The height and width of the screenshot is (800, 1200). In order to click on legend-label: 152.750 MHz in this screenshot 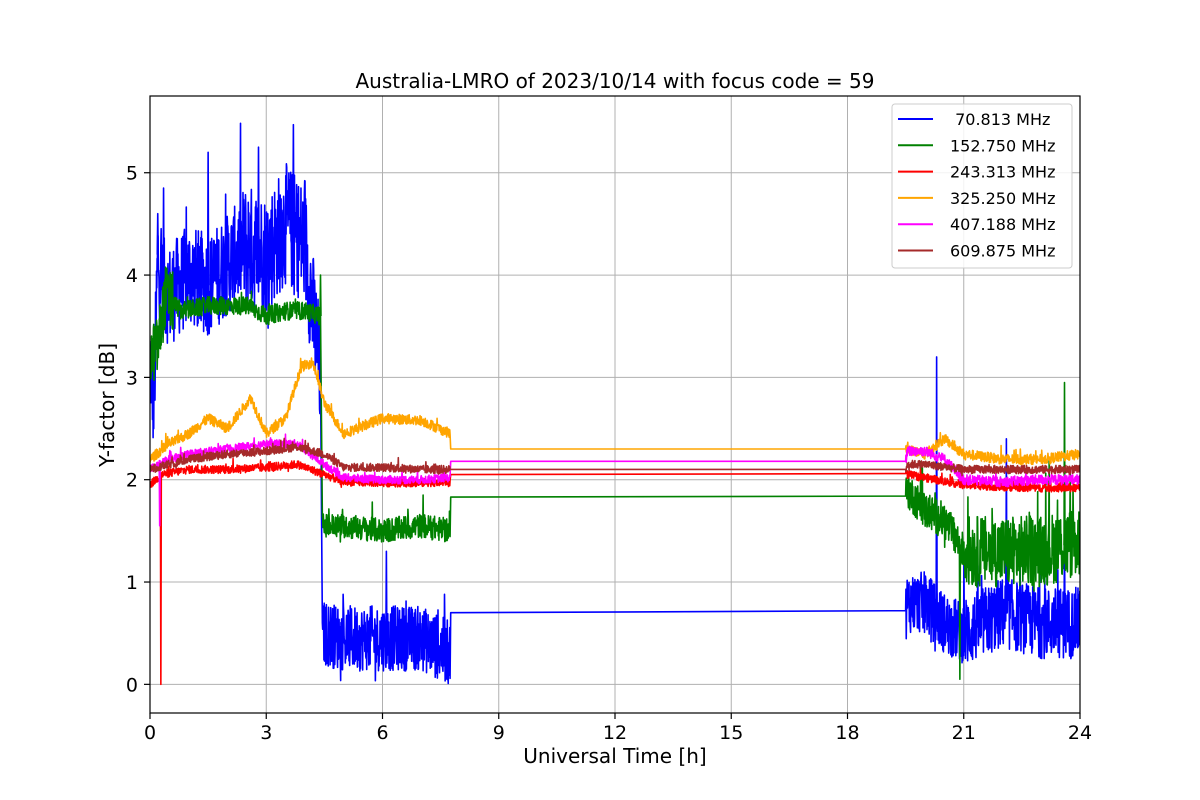, I will do `click(1002, 145)`.